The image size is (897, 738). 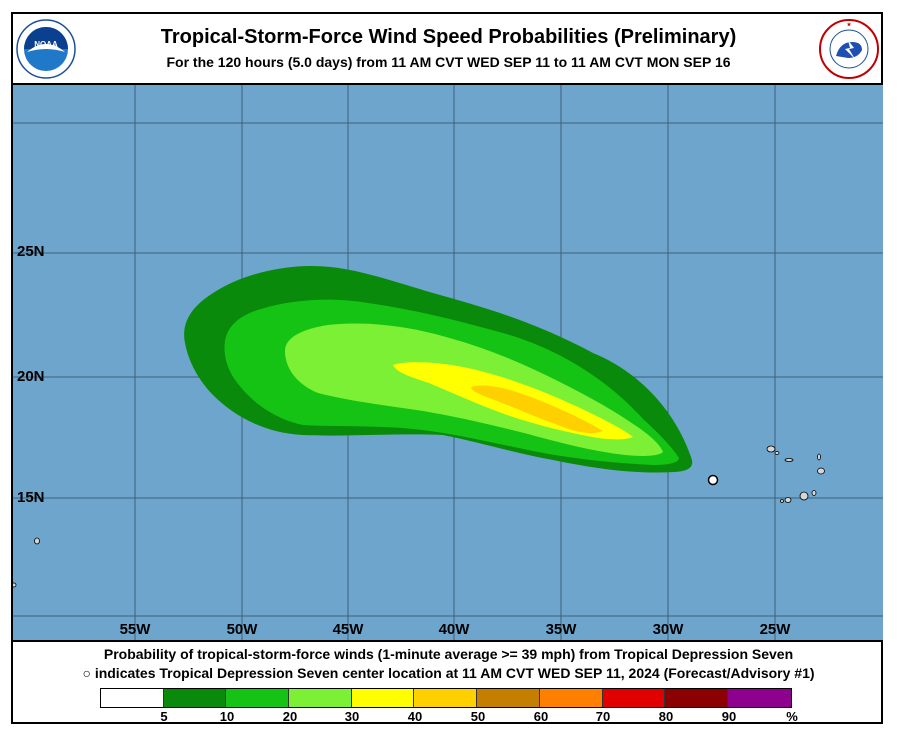 I want to click on svg-text: NOAA, so click(x=46, y=44).